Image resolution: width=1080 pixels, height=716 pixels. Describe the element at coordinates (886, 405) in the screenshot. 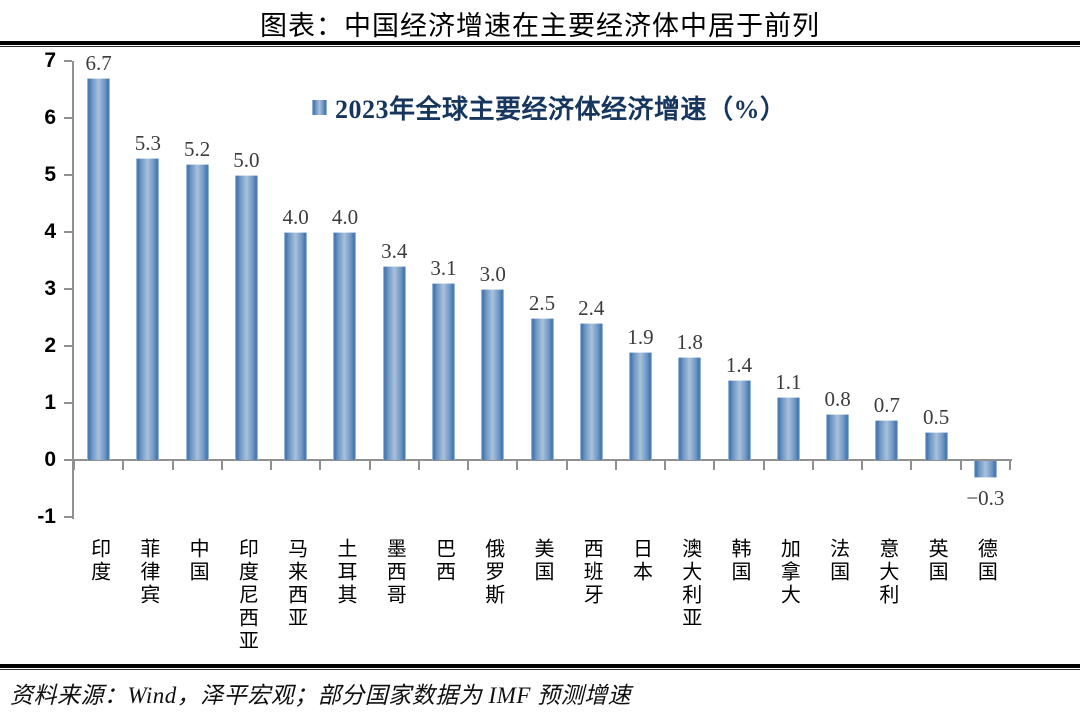

I see `bar-value-label: 0.7` at that location.